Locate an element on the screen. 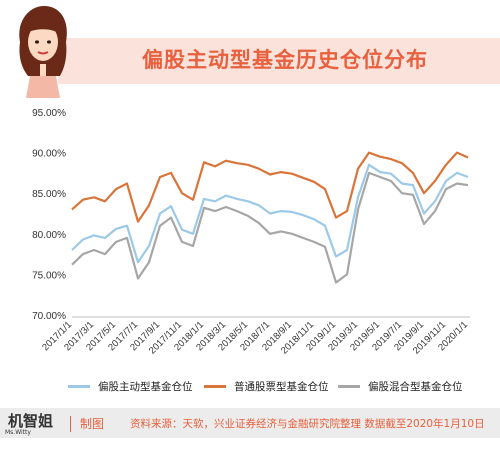 This screenshot has width=500, height=463. legend-swatch-gray is located at coordinates (349, 386).